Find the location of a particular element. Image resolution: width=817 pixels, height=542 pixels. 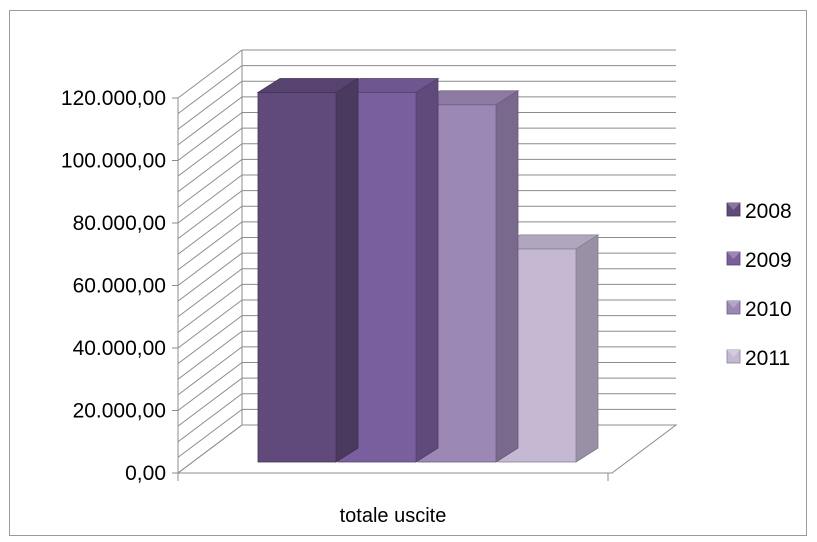

y-tick-label: 80.000,00 is located at coordinates (119, 223).